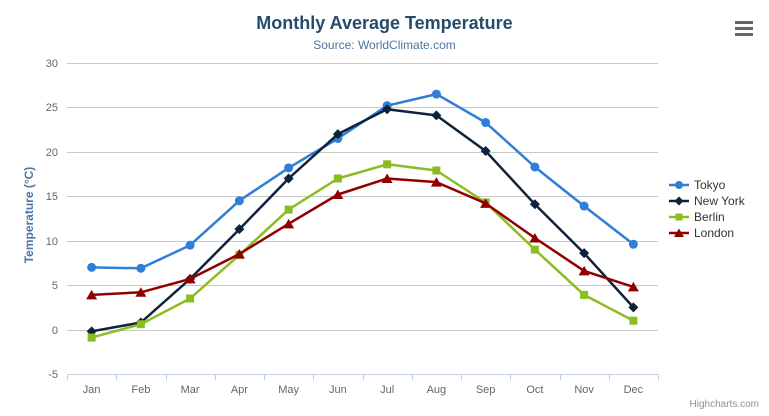 This screenshot has height=416, width=769. I want to click on point-london-oct, so click(535, 238).